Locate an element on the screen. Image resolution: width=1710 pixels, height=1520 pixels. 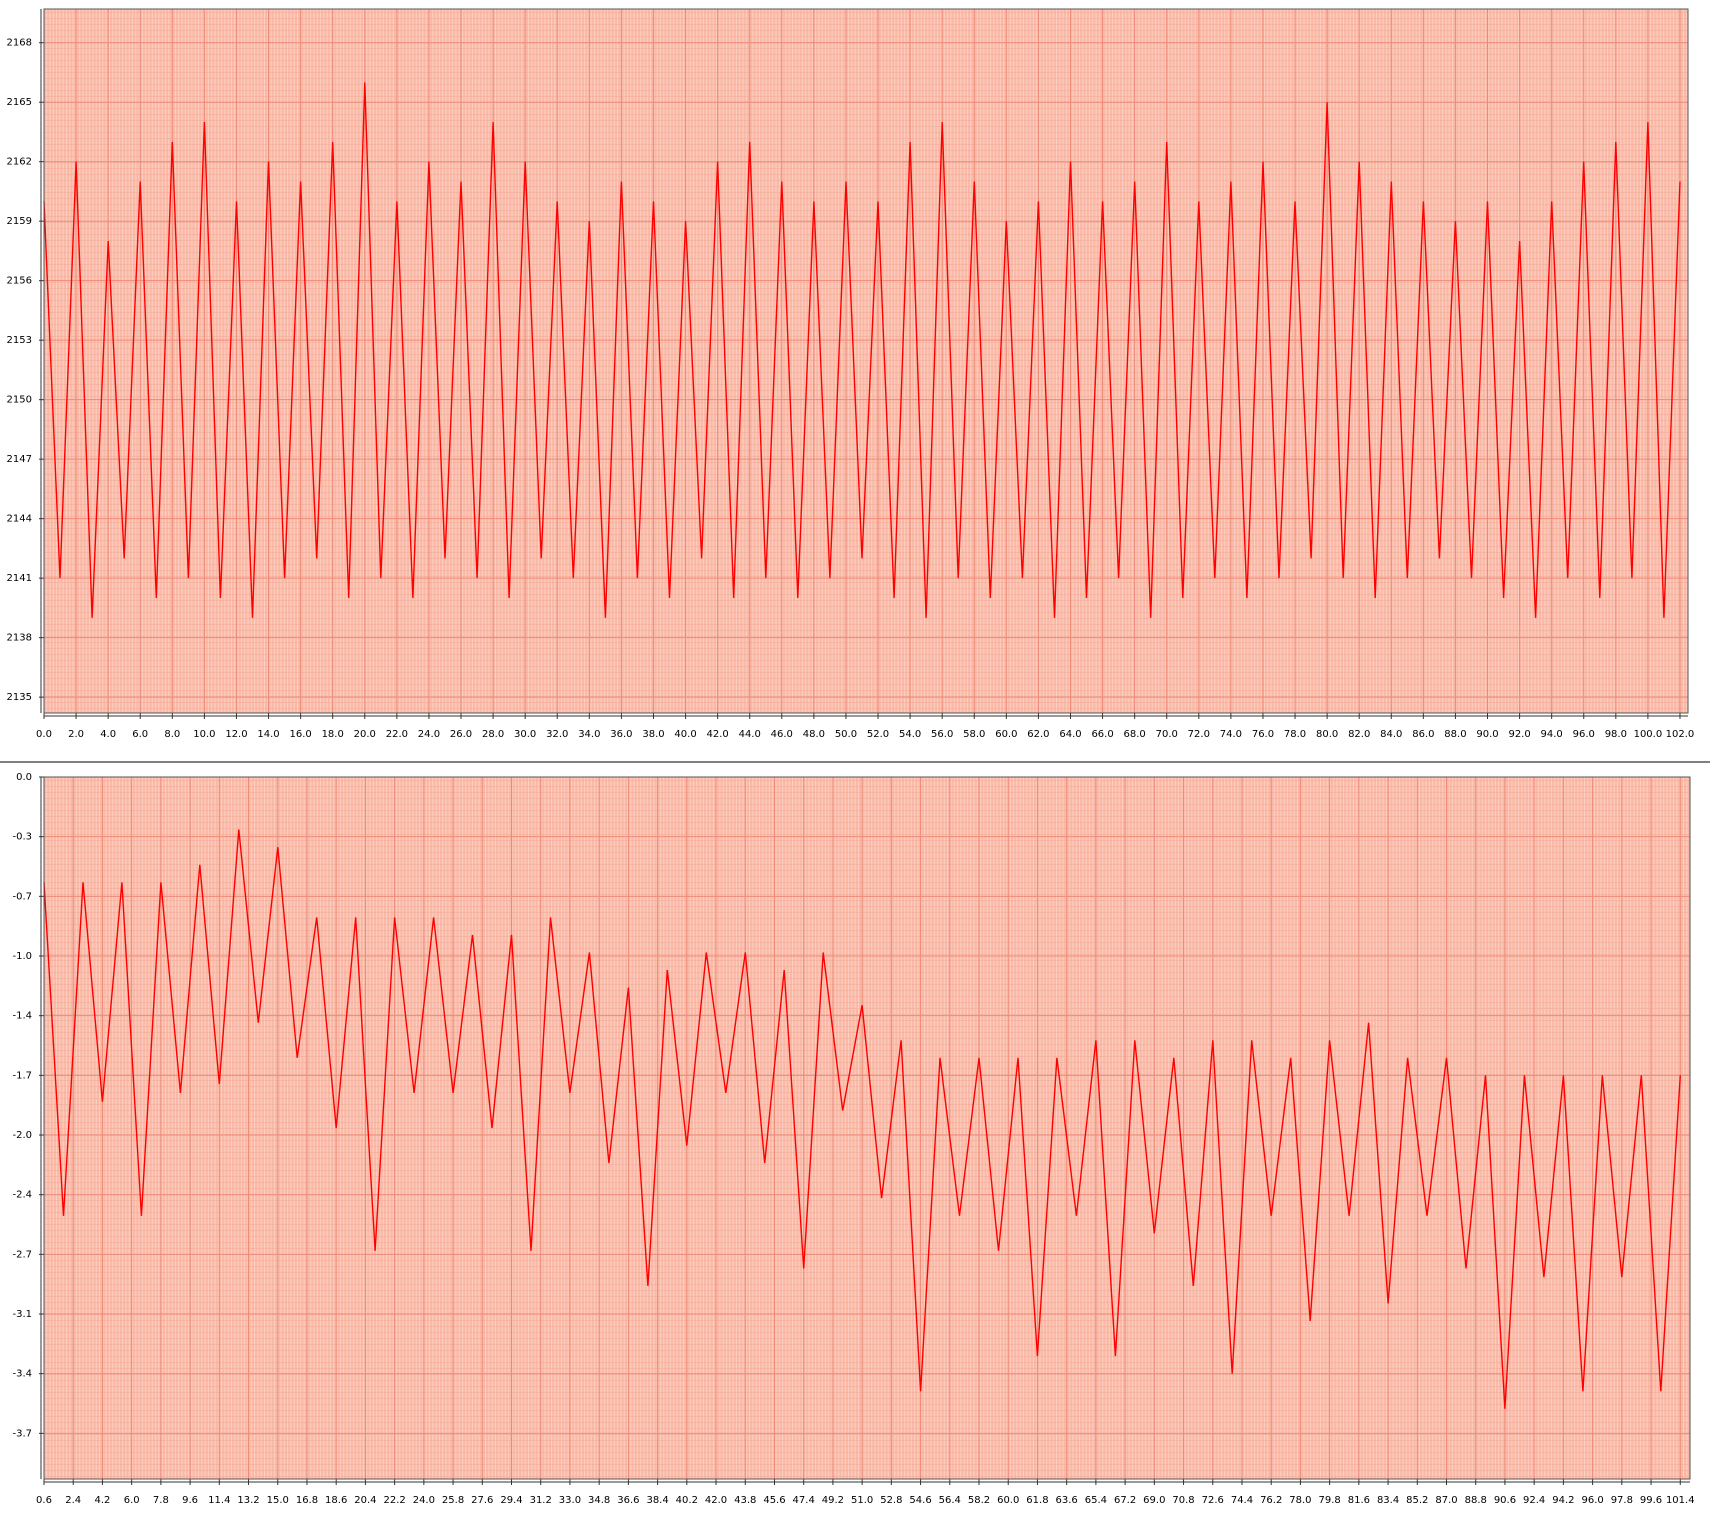
x-tick-label: 101.4 is located at coordinates (1680, 1500).